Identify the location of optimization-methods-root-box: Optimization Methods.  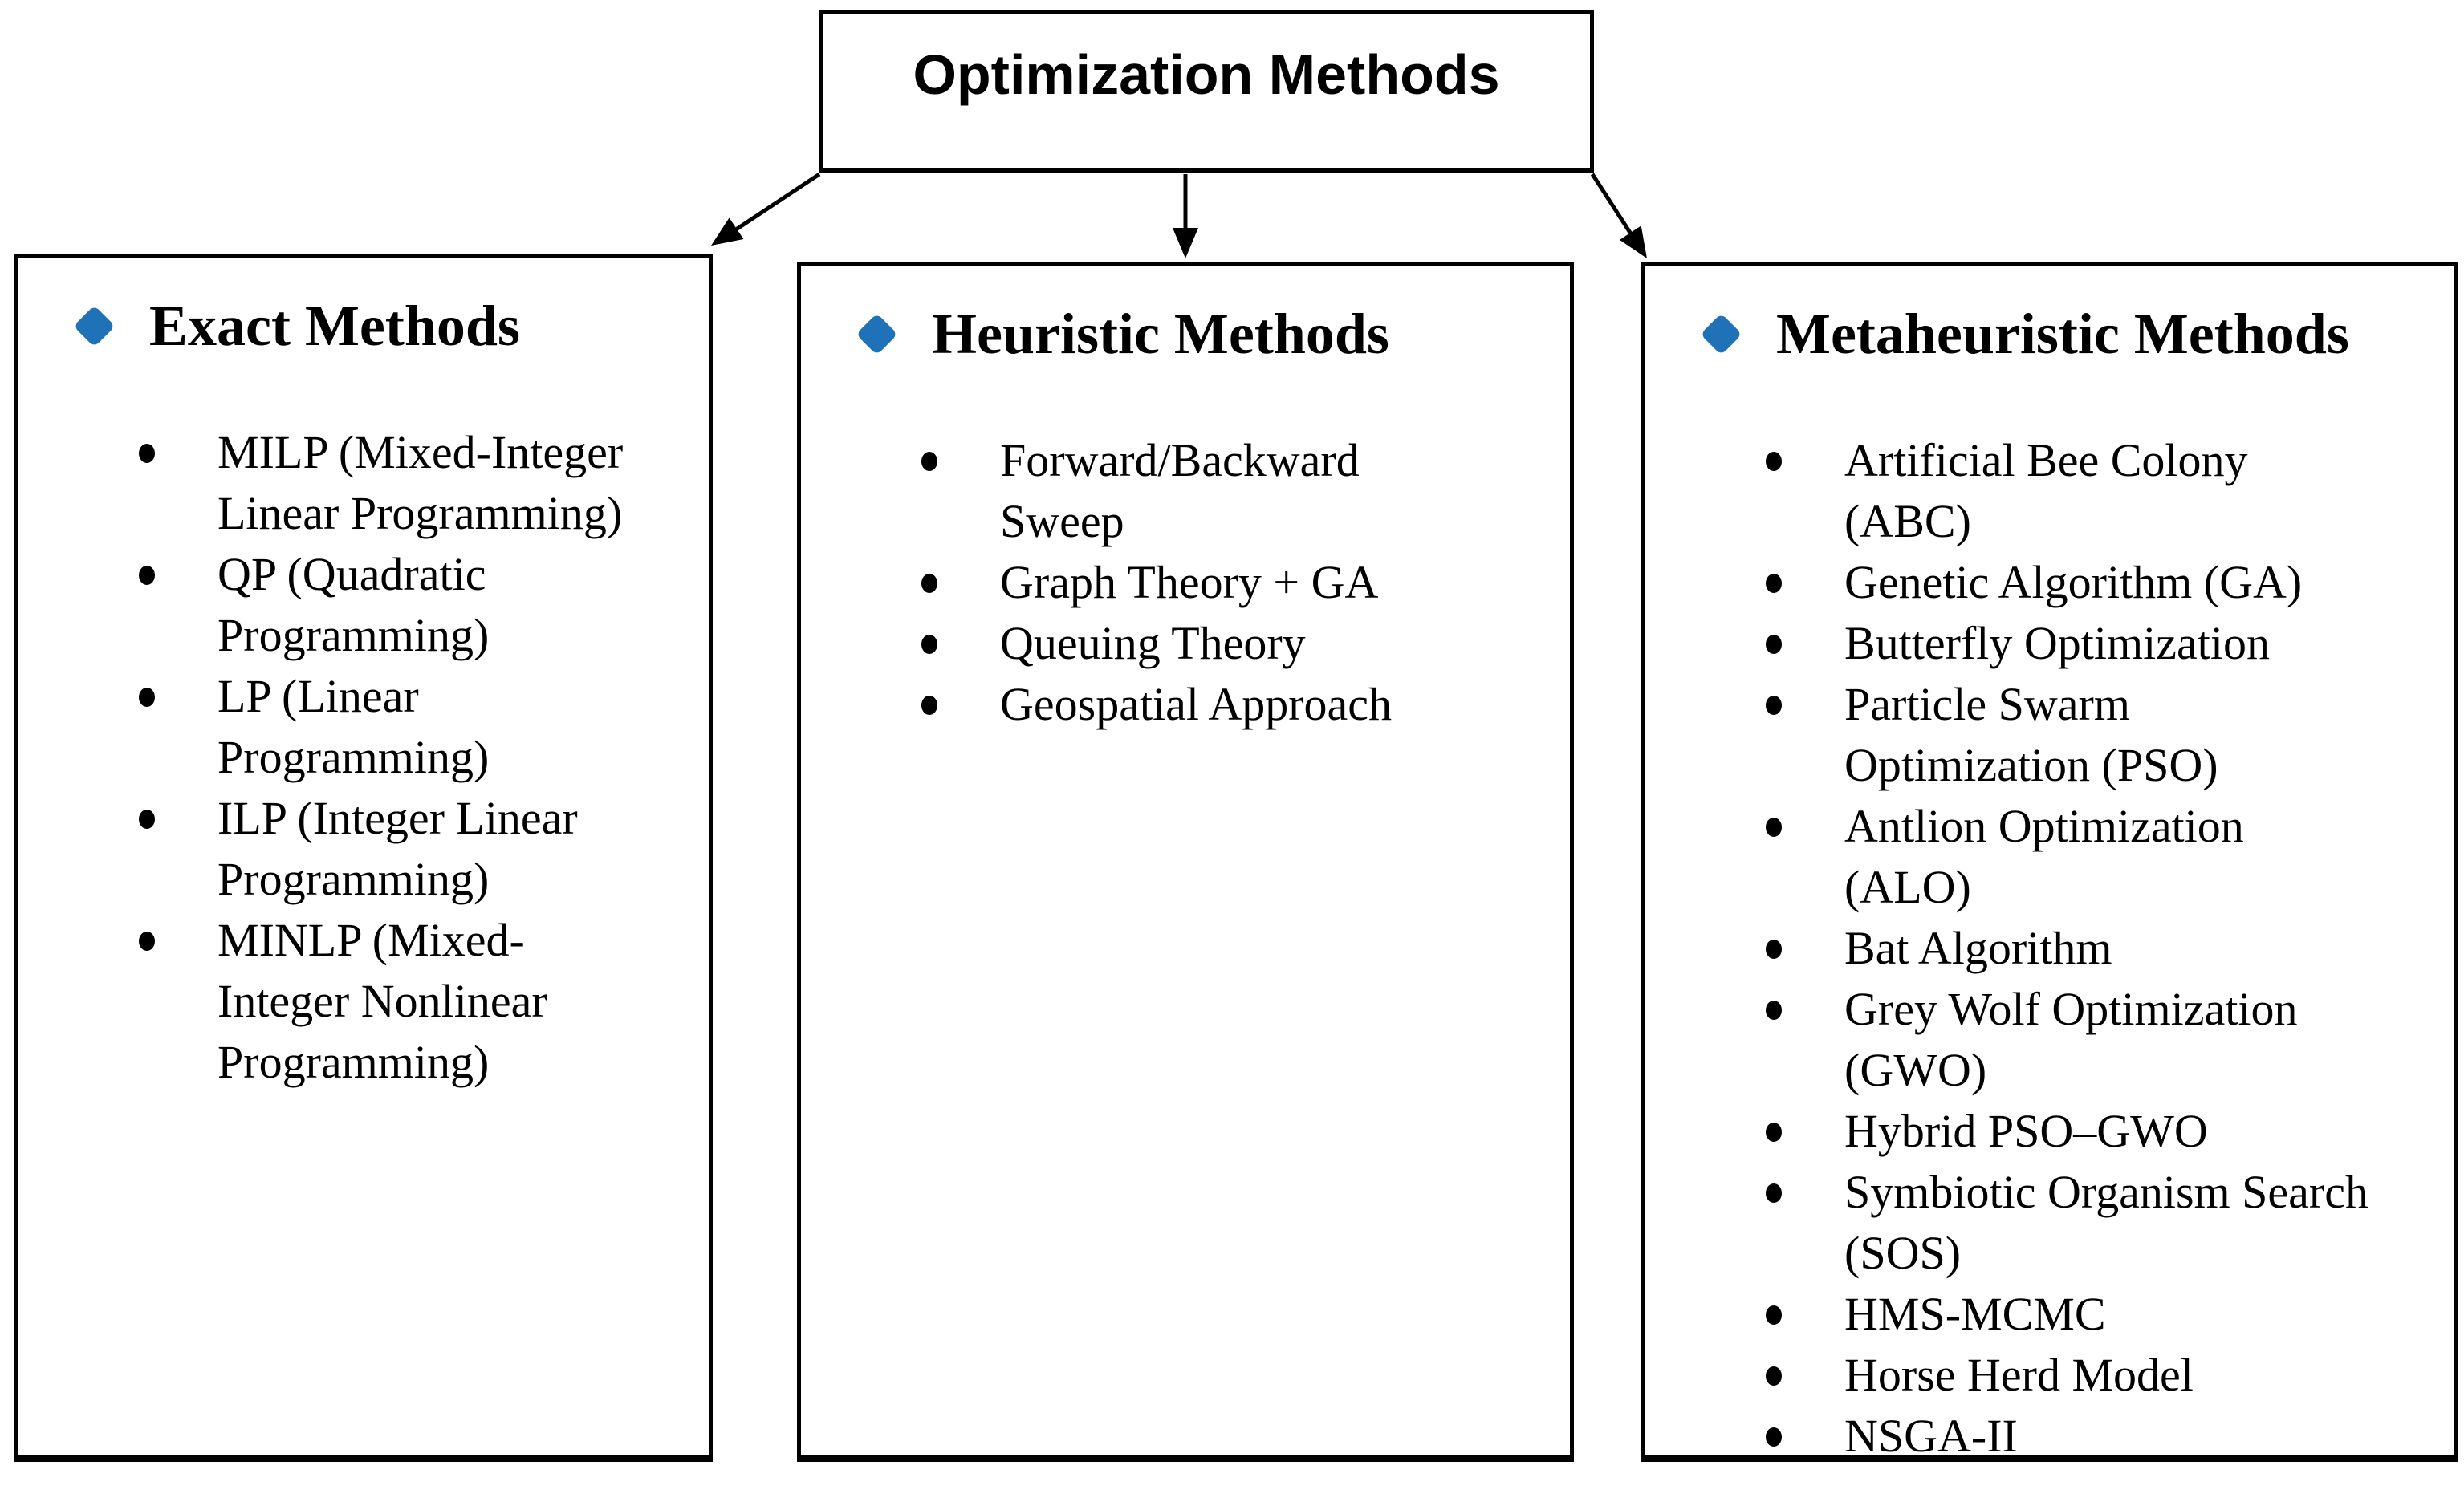
(1206, 91).